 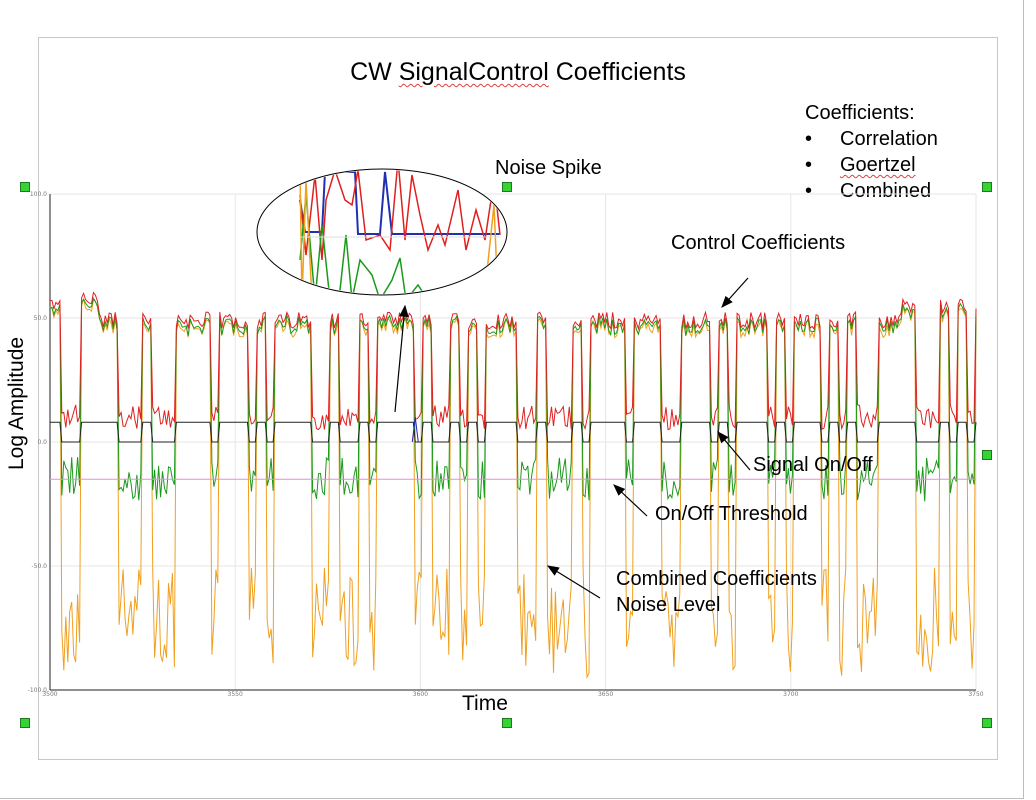 What do you see at coordinates (420, 694) in the screenshot?
I see `x-tick-label: 3600` at bounding box center [420, 694].